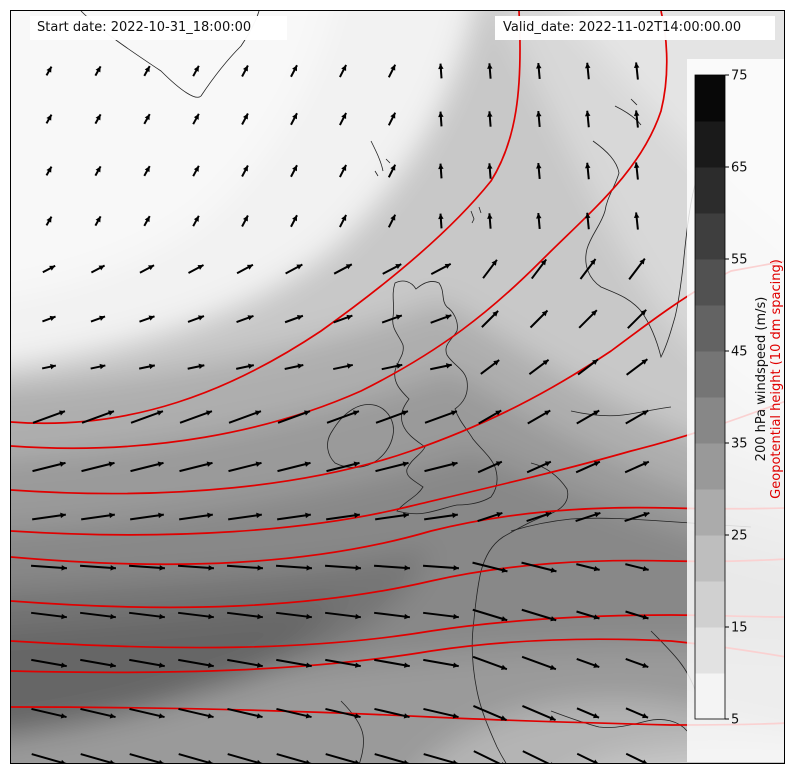  What do you see at coordinates (739, 168) in the screenshot?
I see `colorbar-tick-label: 65` at bounding box center [739, 168].